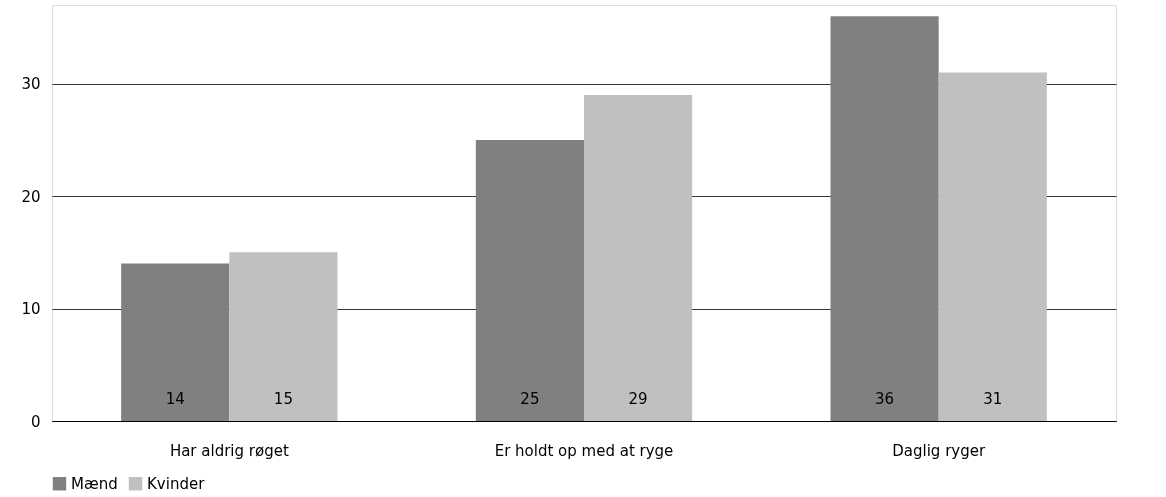 This screenshot has height=497, width=1166. I want to click on y-tick-label: 30, so click(31, 84).